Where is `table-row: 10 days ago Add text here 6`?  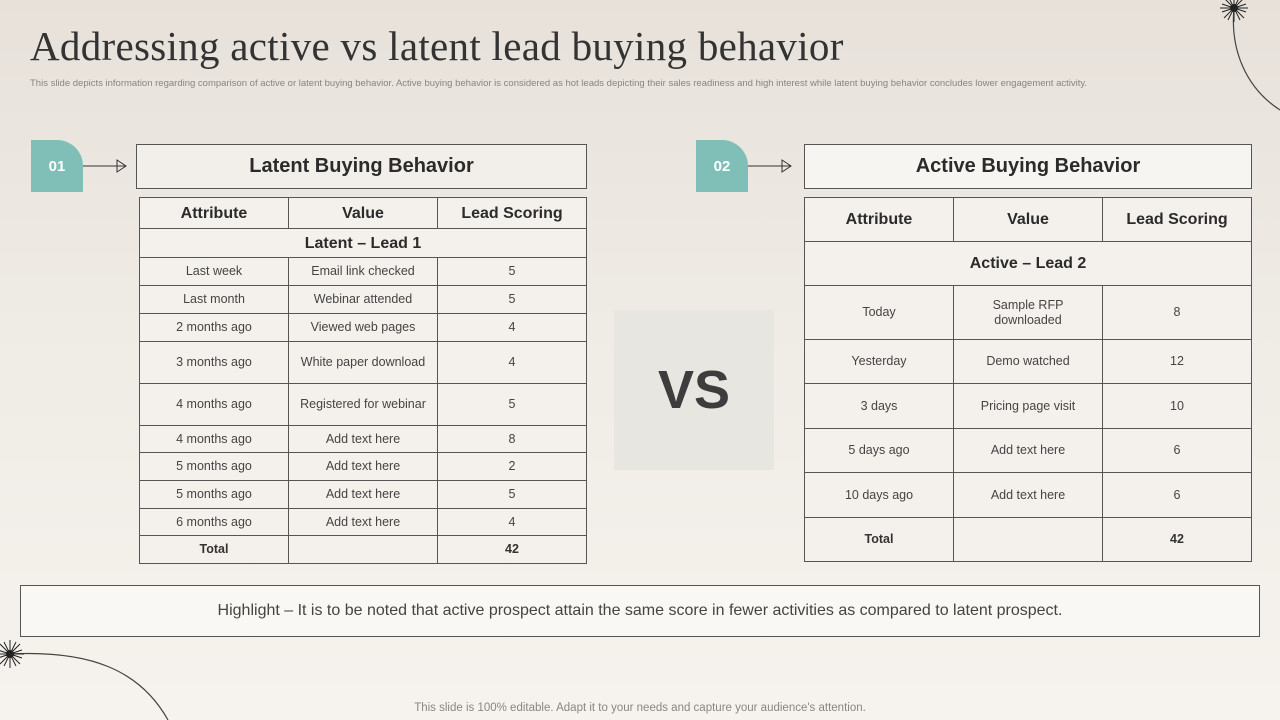
table-row: 10 days ago Add text here 6 is located at coordinates (1028, 495).